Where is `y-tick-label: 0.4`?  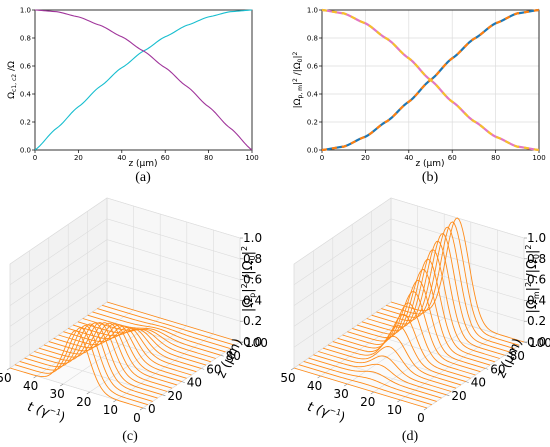 y-tick-label: 0.4 is located at coordinates (26, 95).